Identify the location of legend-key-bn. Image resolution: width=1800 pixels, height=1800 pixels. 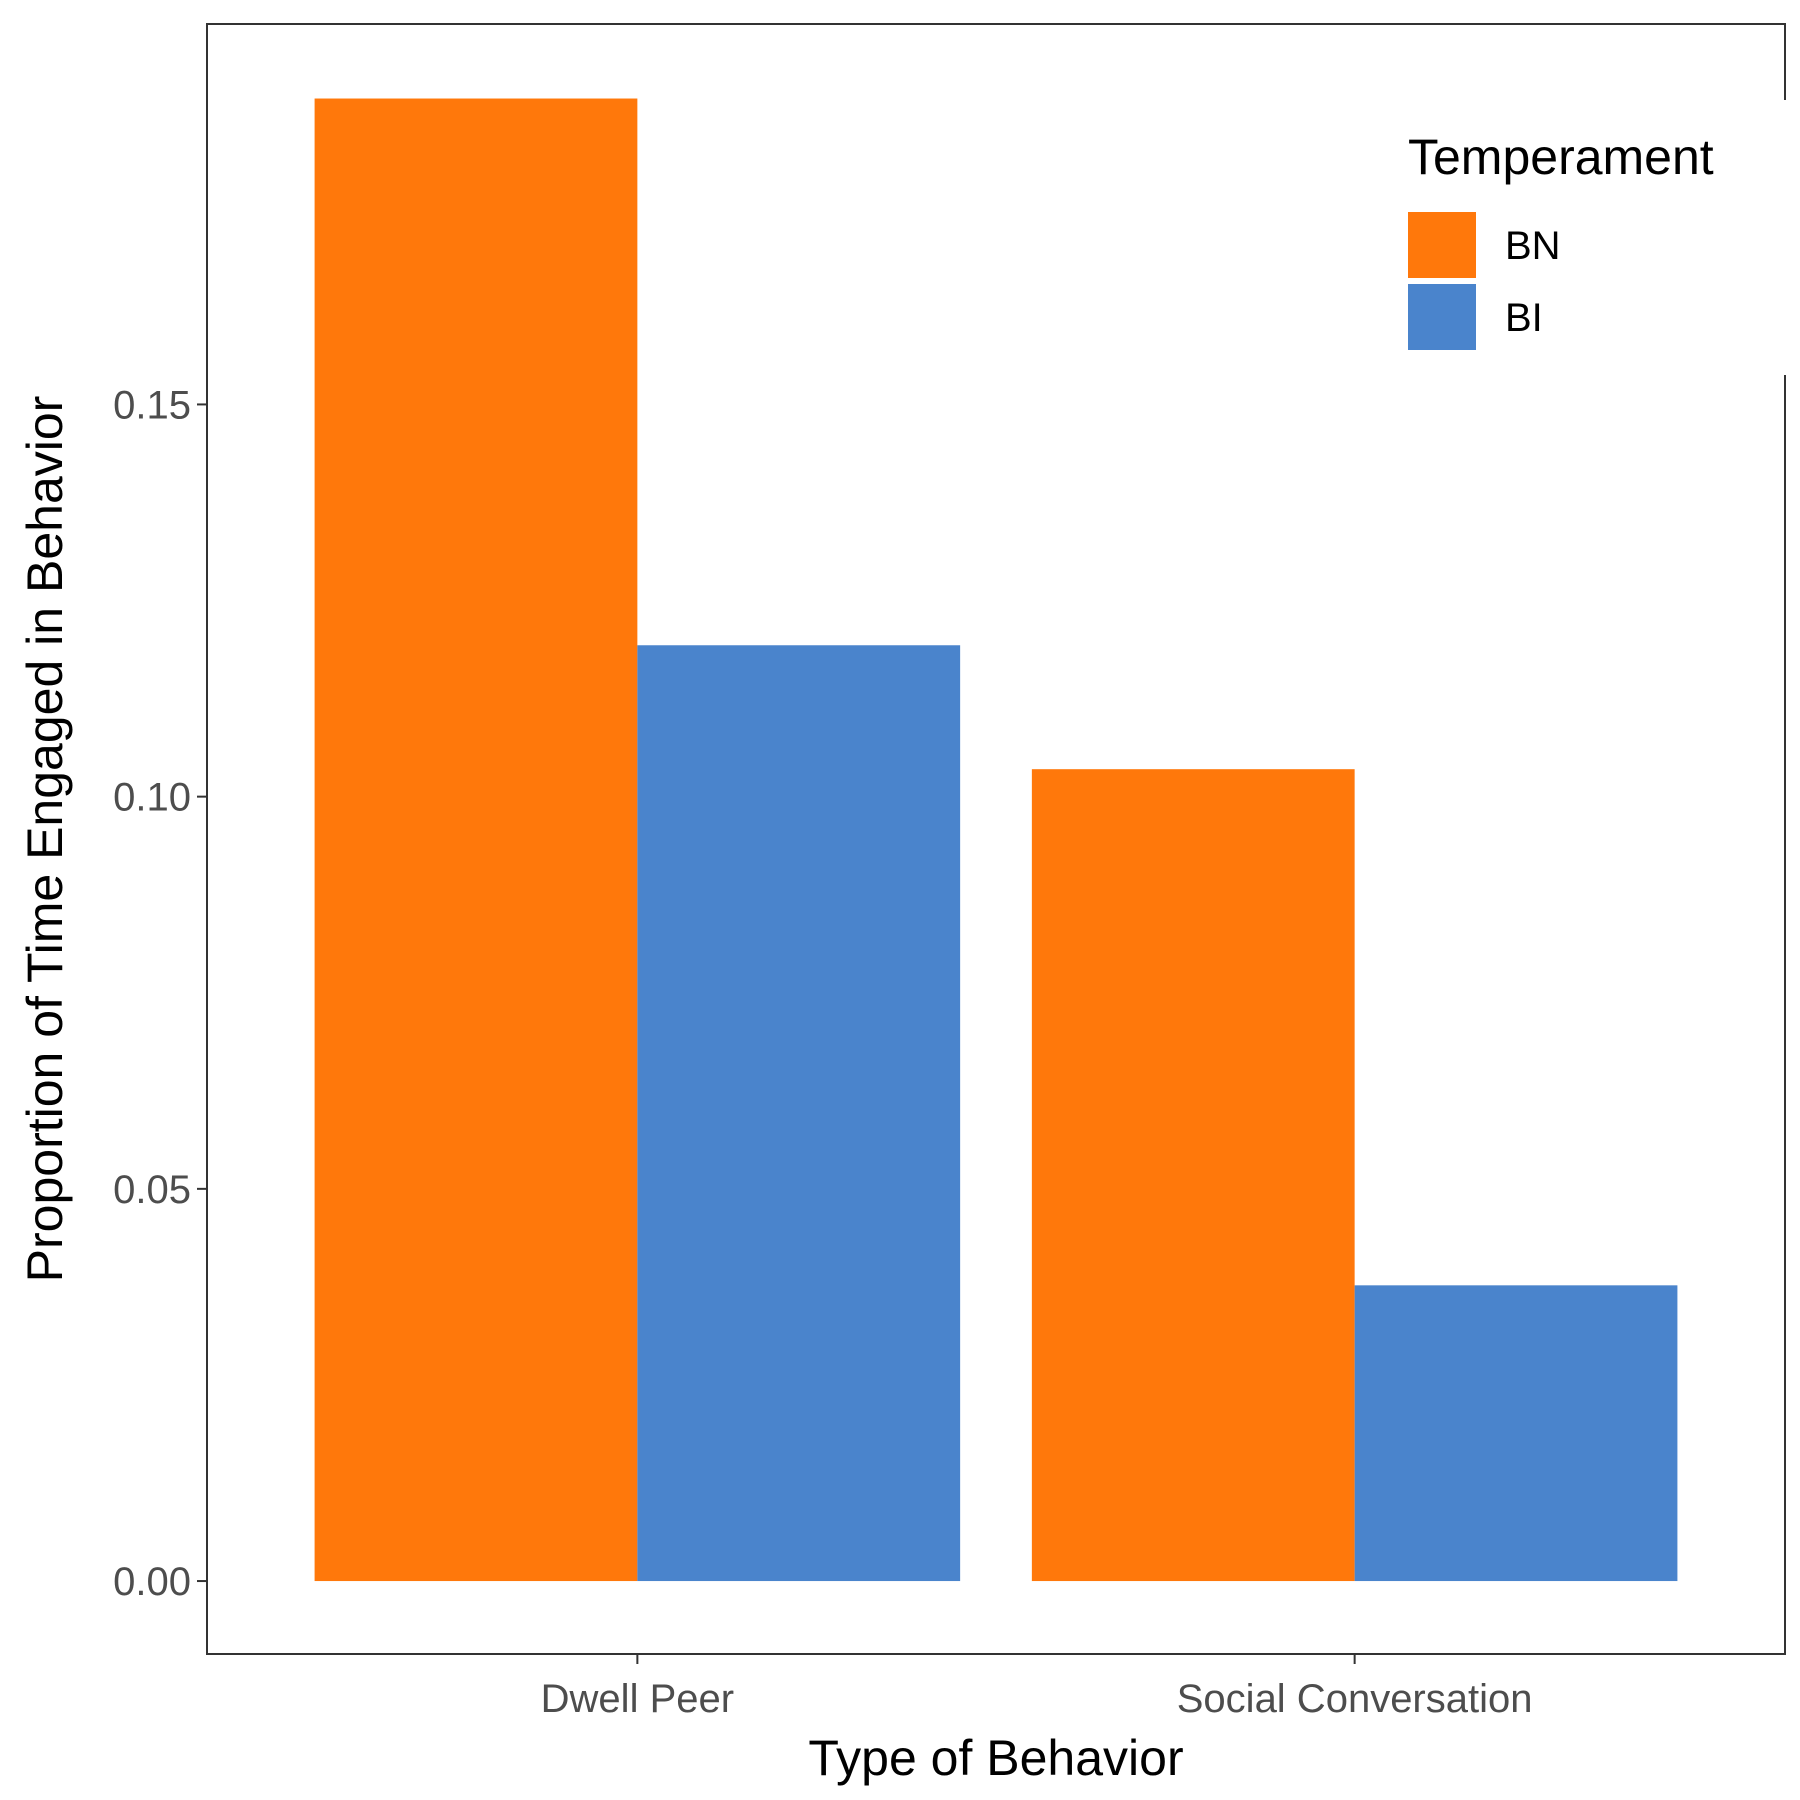
(1442, 245).